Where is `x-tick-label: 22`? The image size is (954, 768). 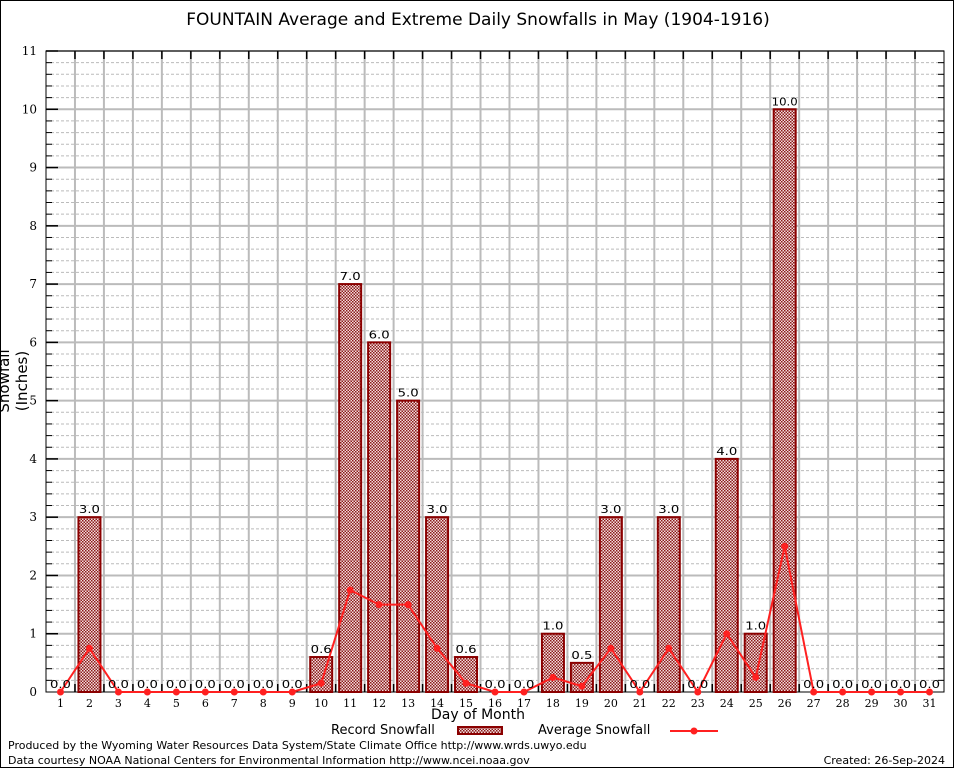 x-tick-label: 22 is located at coordinates (669, 703).